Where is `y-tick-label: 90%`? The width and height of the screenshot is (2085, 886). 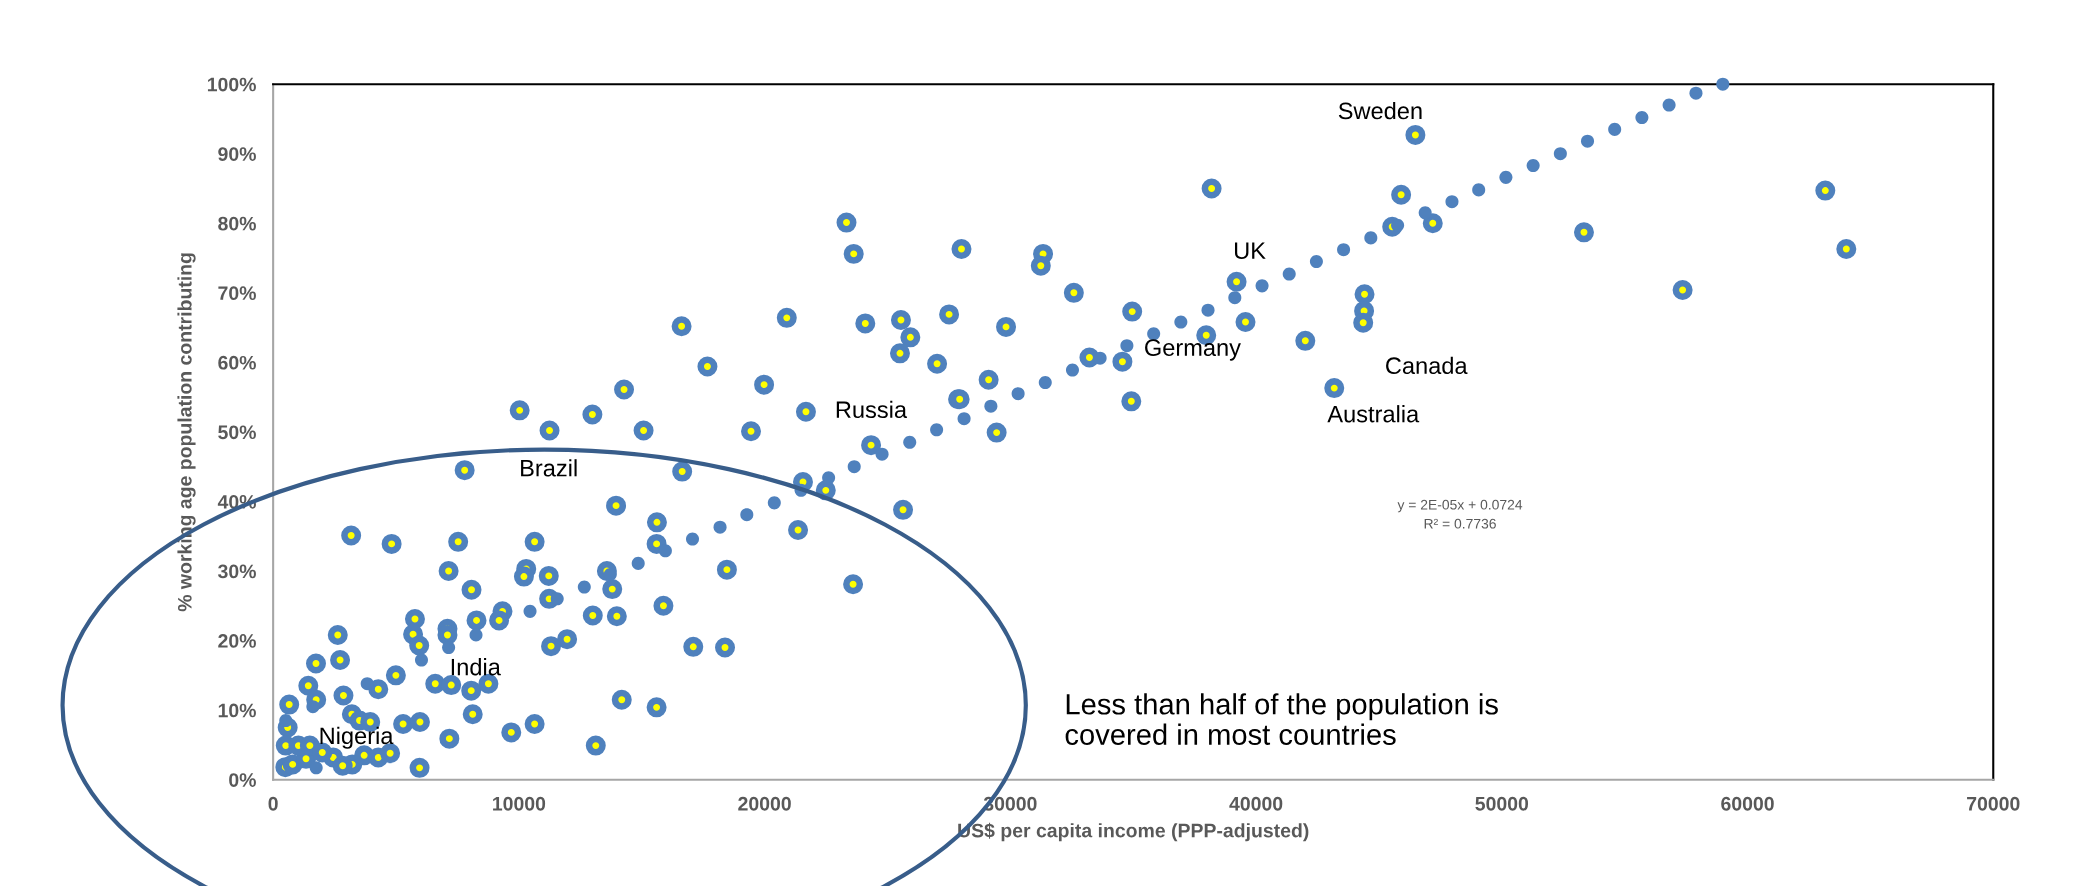 y-tick-label: 90% is located at coordinates (237, 154).